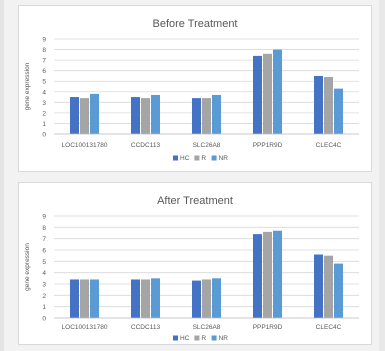 This screenshot has width=385, height=351. I want to click on chart-title: Before Treatment, so click(195, 24).